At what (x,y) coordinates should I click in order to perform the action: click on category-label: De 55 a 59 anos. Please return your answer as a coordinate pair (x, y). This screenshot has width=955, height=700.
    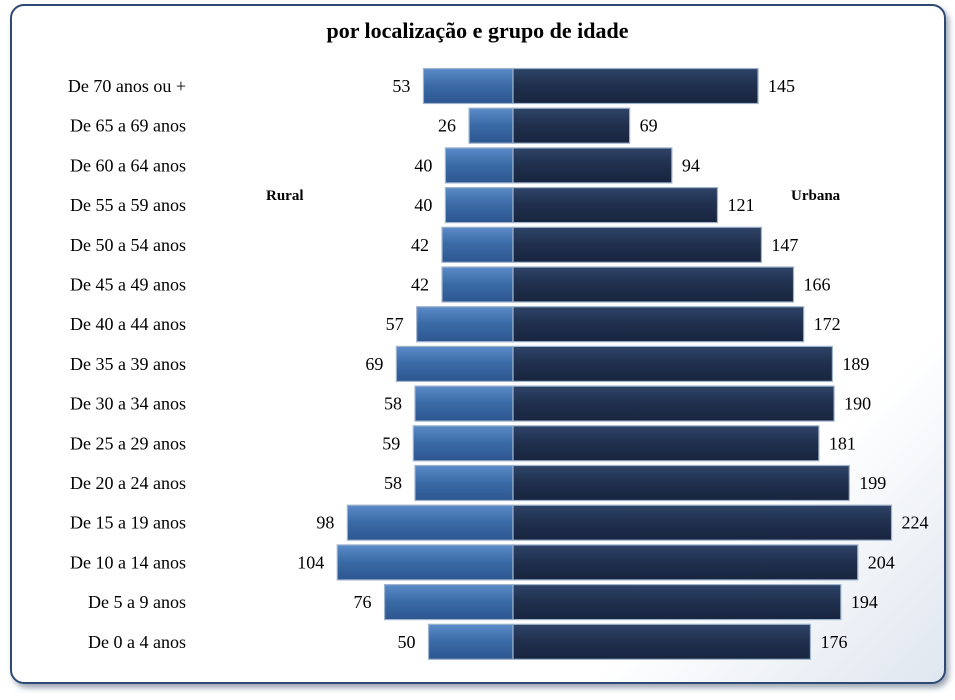
    Looking at the image, I should click on (128, 205).